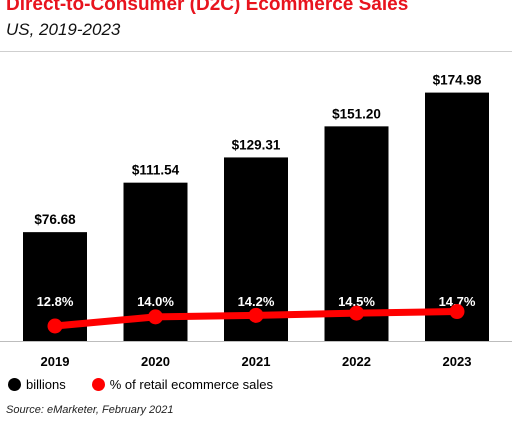  I want to click on percent-label-2023: 14.7%, so click(457, 301).